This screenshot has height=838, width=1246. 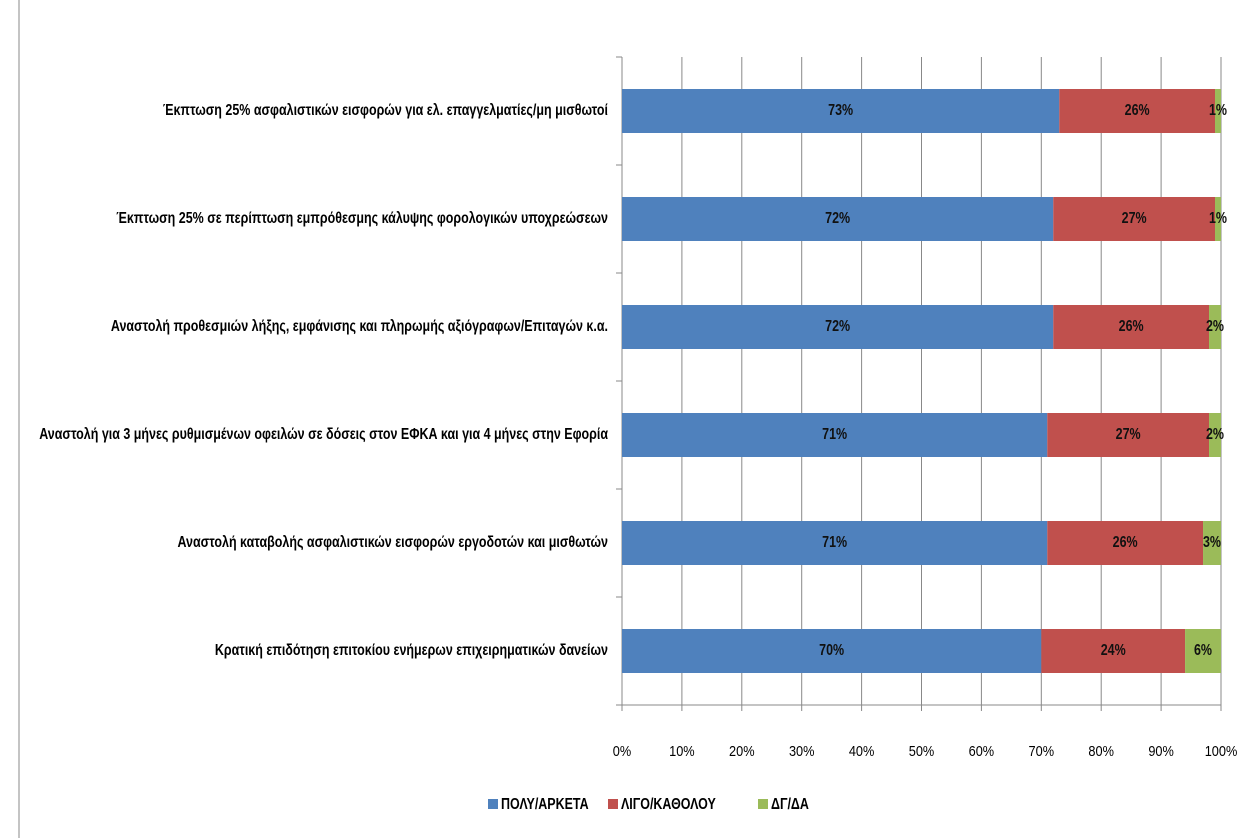 I want to click on x-tick-label: 80%, so click(x=1101, y=750).